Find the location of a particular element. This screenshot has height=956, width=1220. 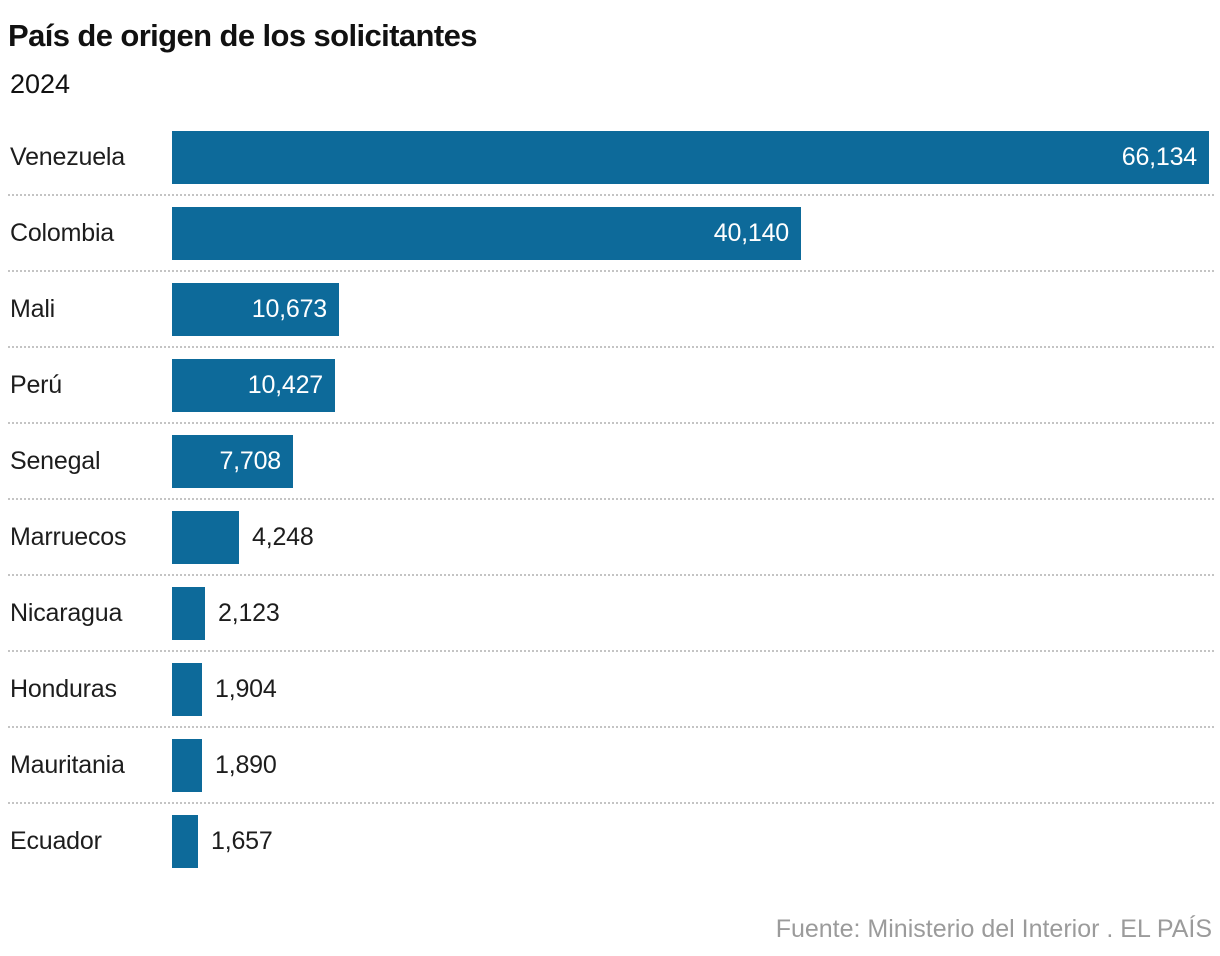

category-label: Senegal is located at coordinates (55, 460).